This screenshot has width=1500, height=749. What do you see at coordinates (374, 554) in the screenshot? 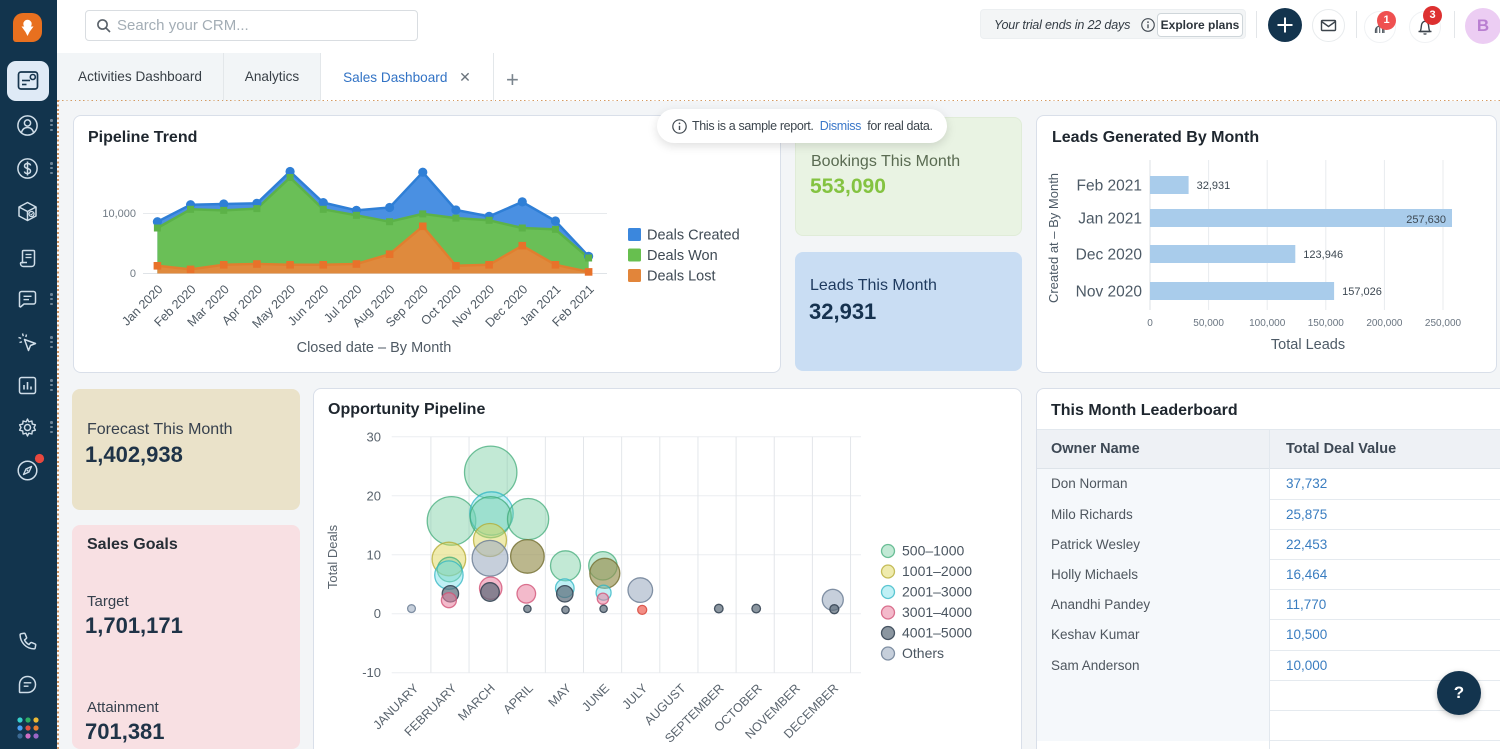
I see `svg-text: 10` at bounding box center [374, 554].